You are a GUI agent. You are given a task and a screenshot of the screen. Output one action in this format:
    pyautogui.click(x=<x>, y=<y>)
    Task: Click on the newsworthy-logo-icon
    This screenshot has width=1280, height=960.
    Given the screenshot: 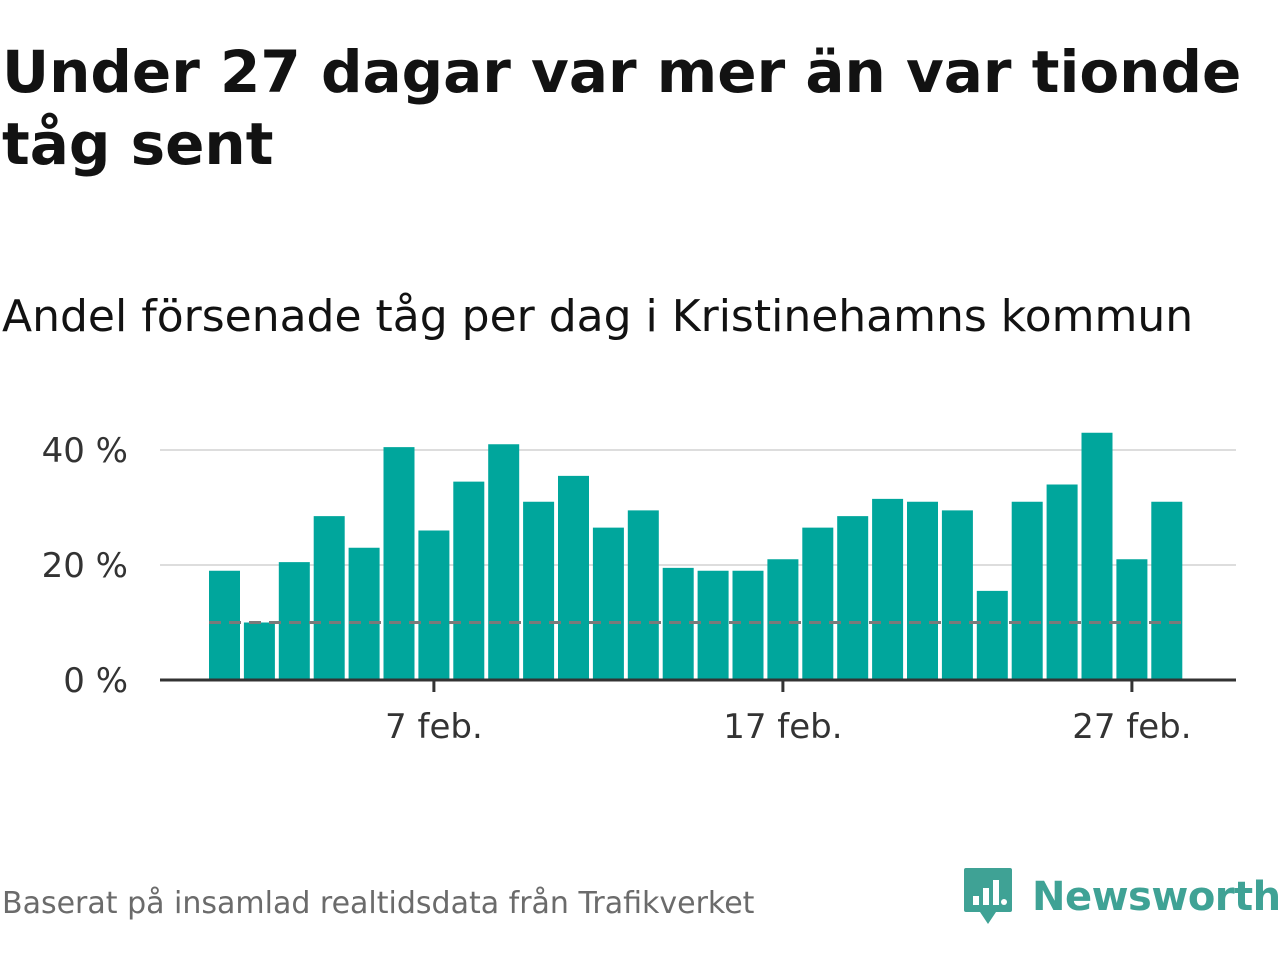 What is the action you would take?
    pyautogui.click(x=988, y=896)
    